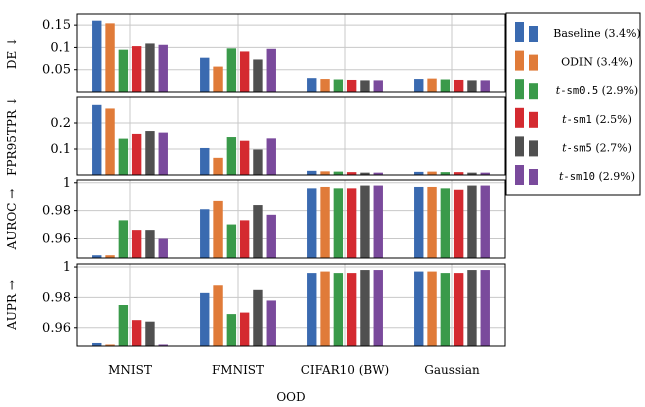 This screenshot has width=645, height=407. Describe the element at coordinates (312, 172) in the screenshot. I see `bar-cifar10-bw--series-1` at that location.